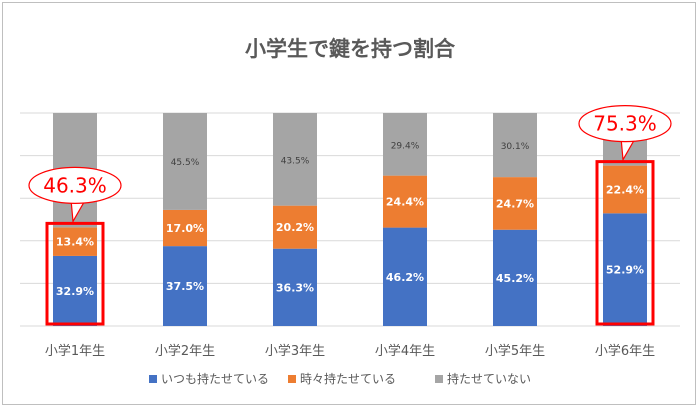 The image size is (700, 409). I want to click on legend-label: 時々持たせている, so click(348, 378).